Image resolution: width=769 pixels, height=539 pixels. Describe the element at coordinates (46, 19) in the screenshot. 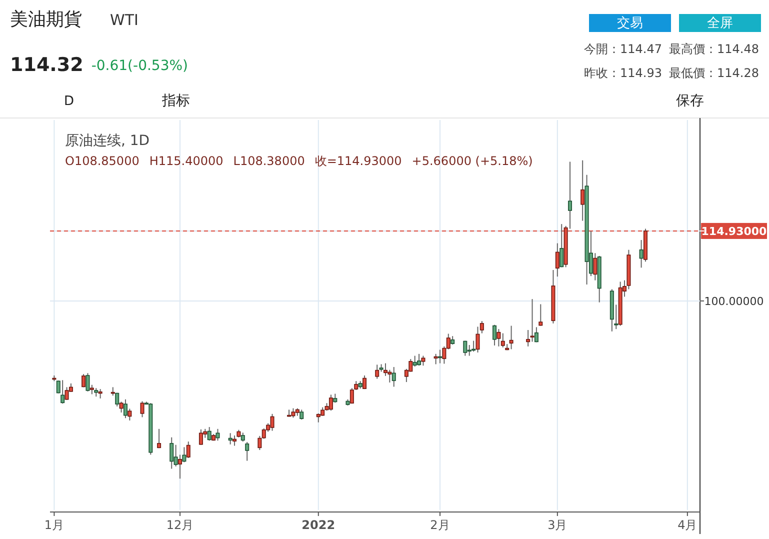

I see `chart-title: 美油期貨` at that location.